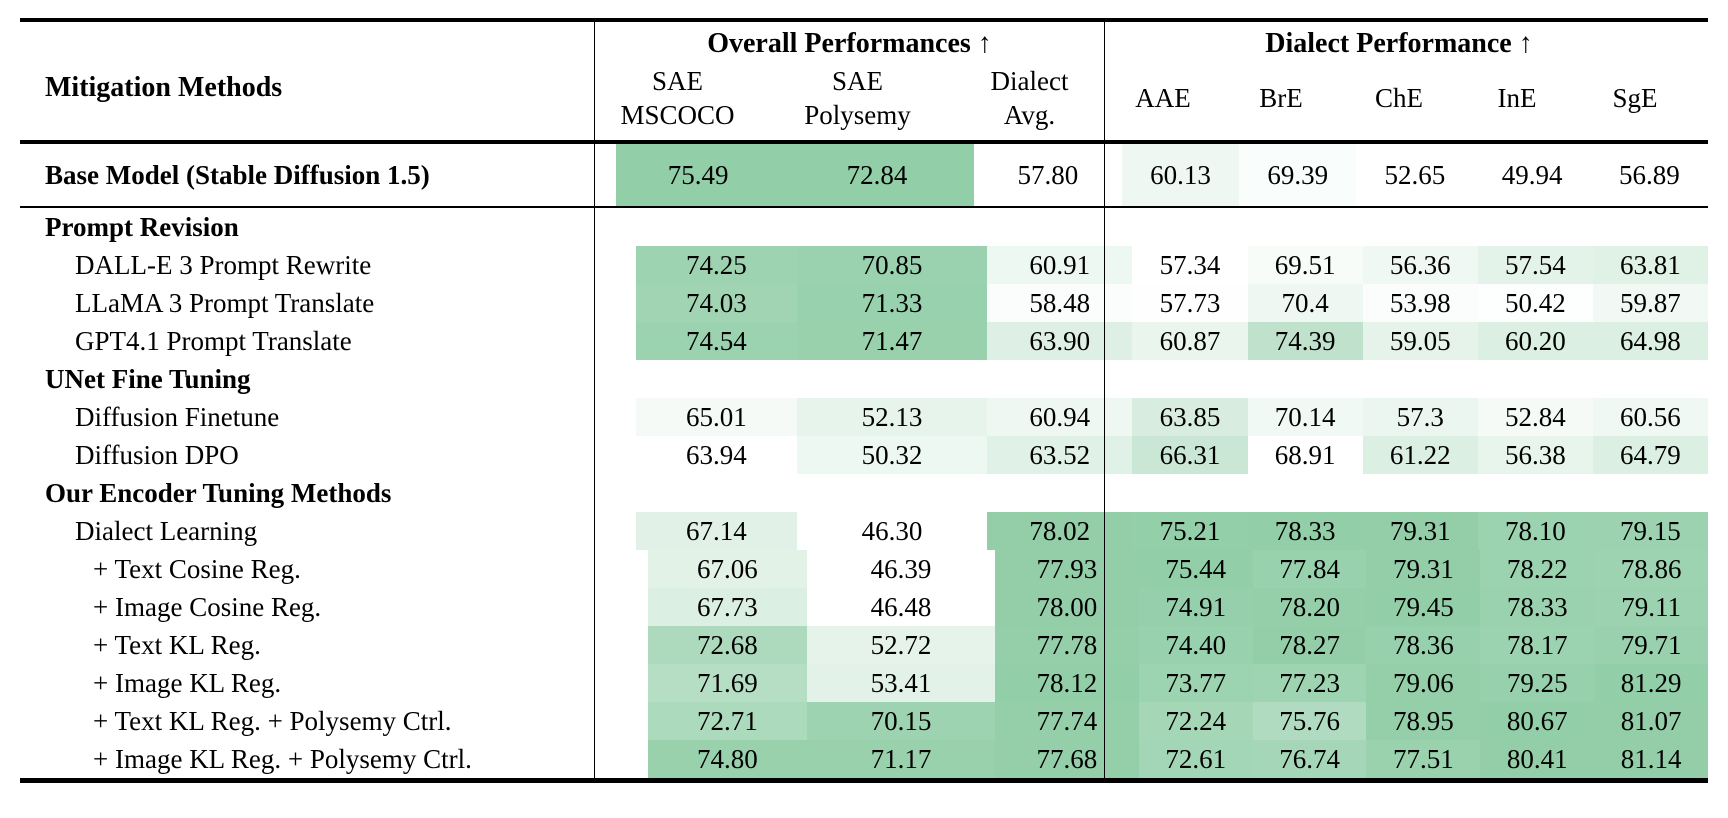  What do you see at coordinates (857, 81) in the screenshot?
I see `column-header-line: SAE` at bounding box center [857, 81].